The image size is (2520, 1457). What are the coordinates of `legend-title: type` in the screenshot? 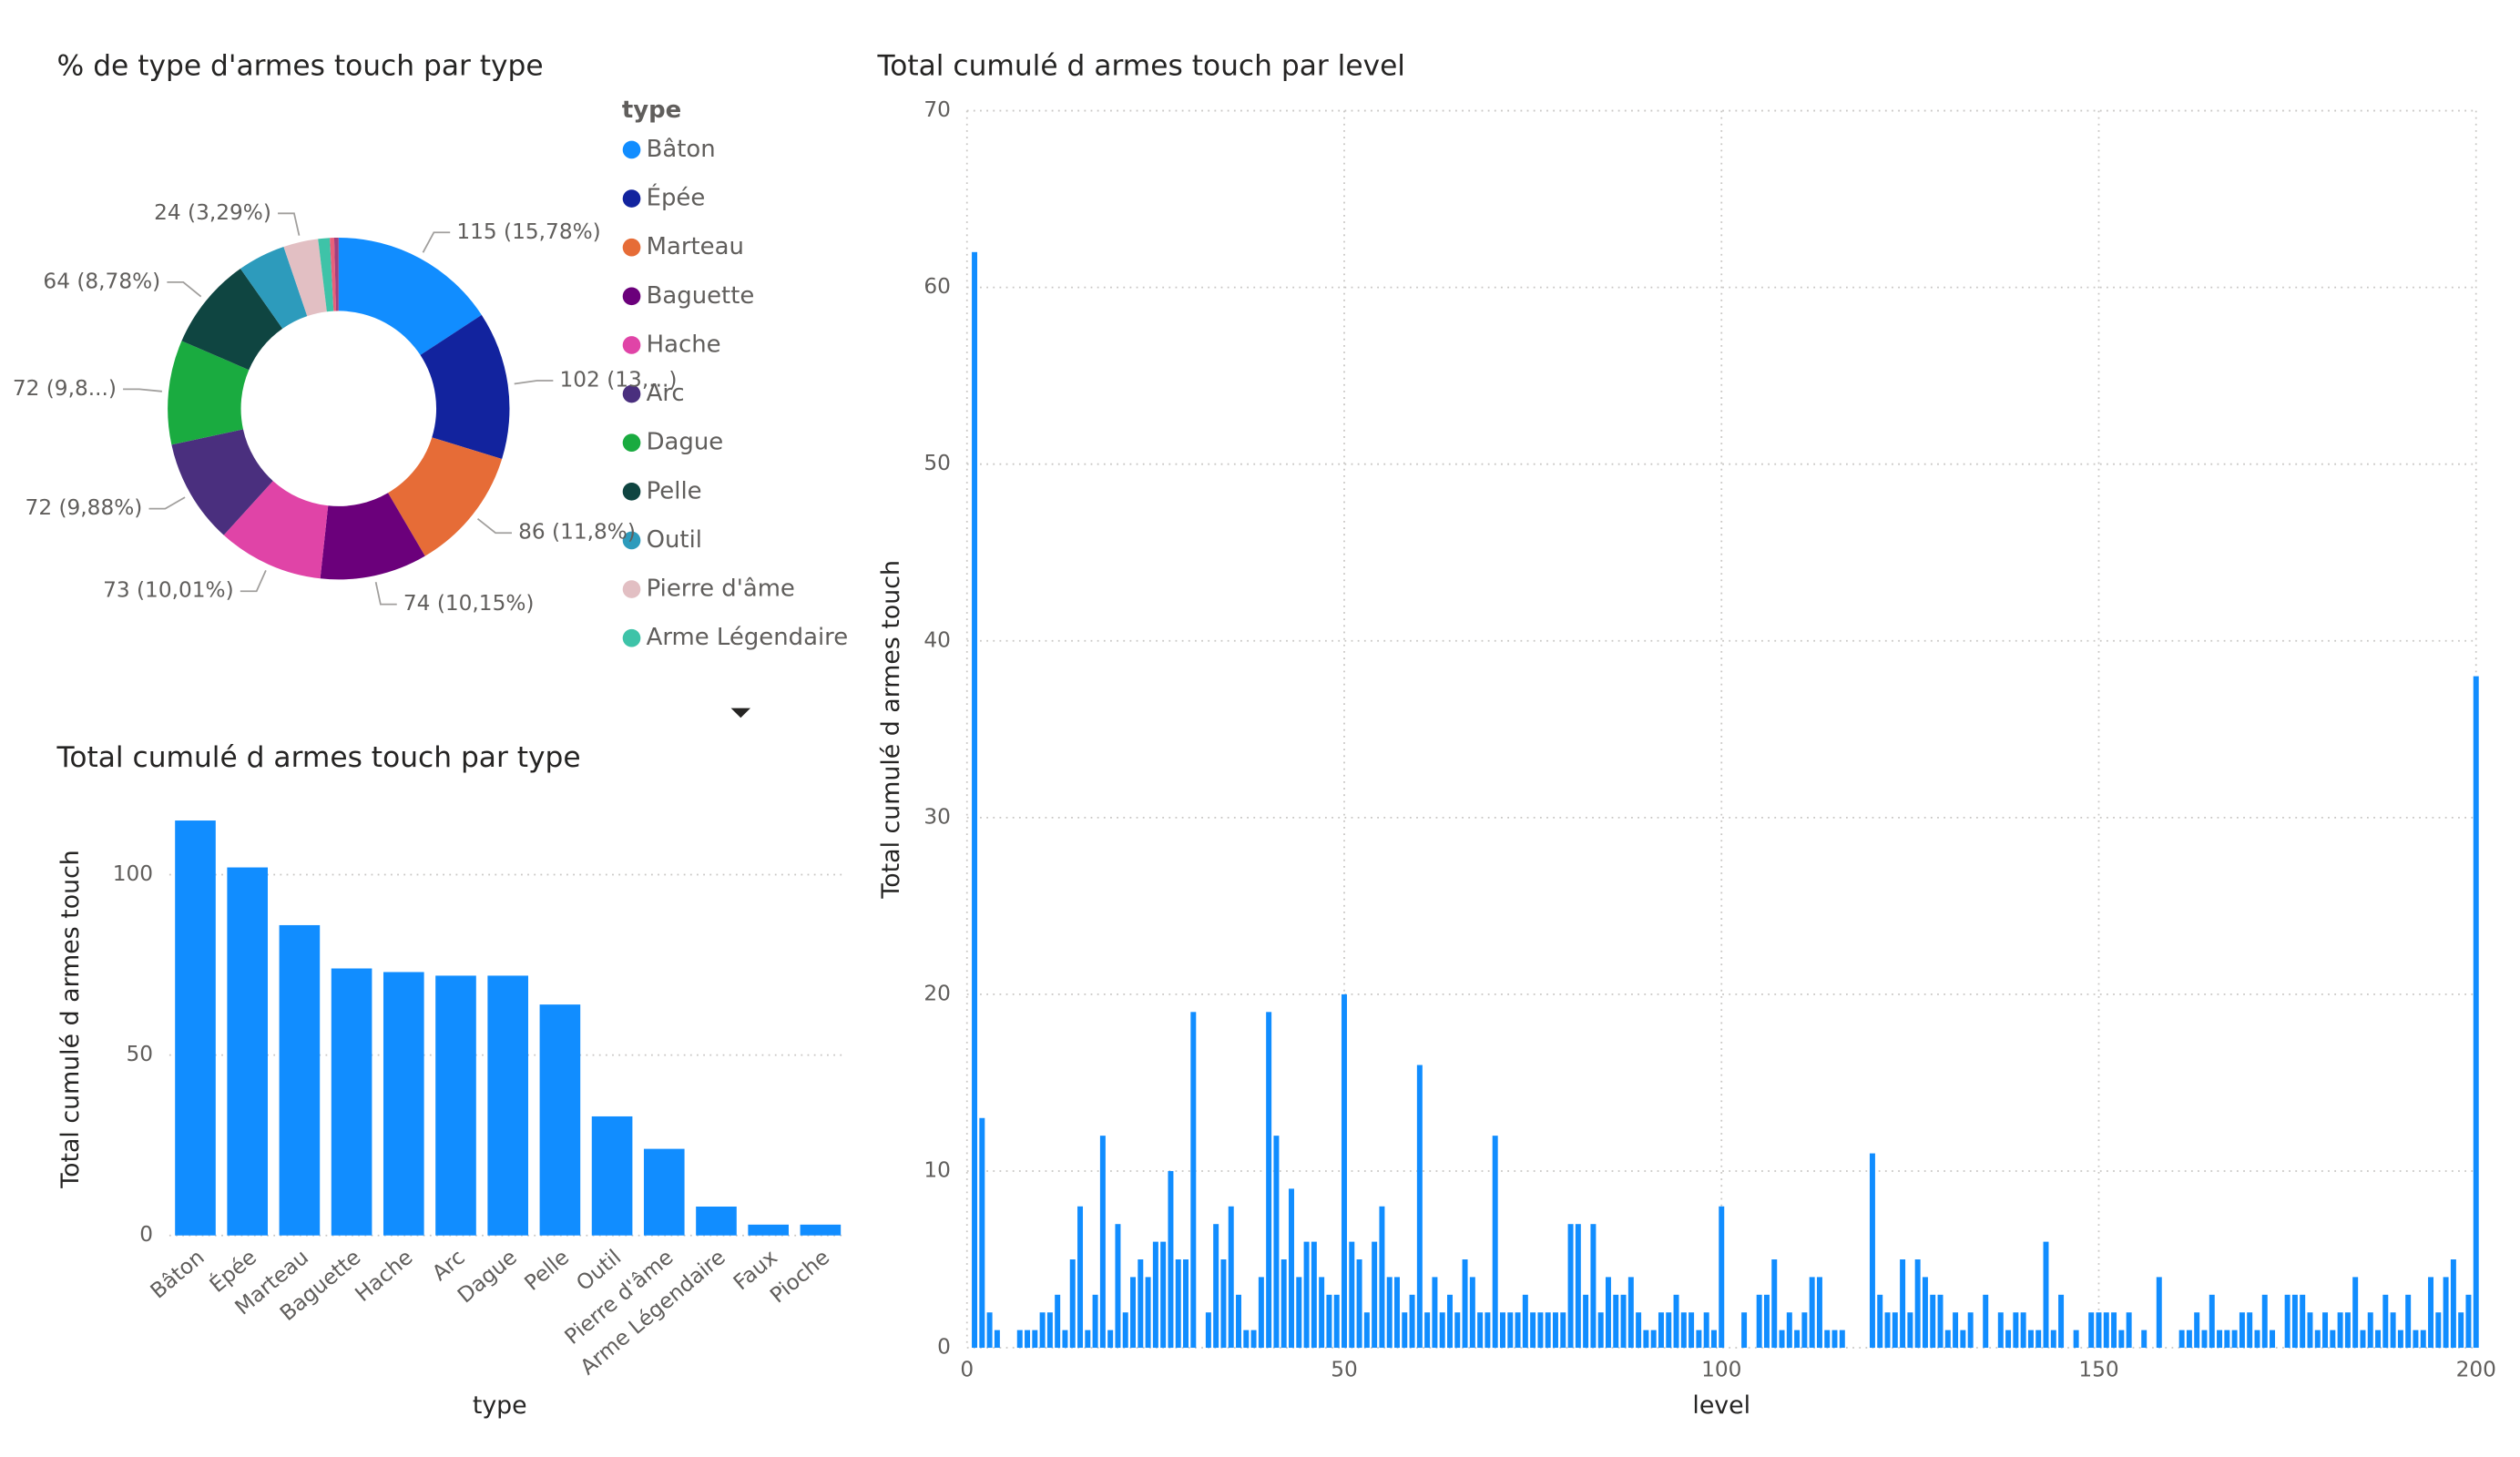 It's located at (651, 110).